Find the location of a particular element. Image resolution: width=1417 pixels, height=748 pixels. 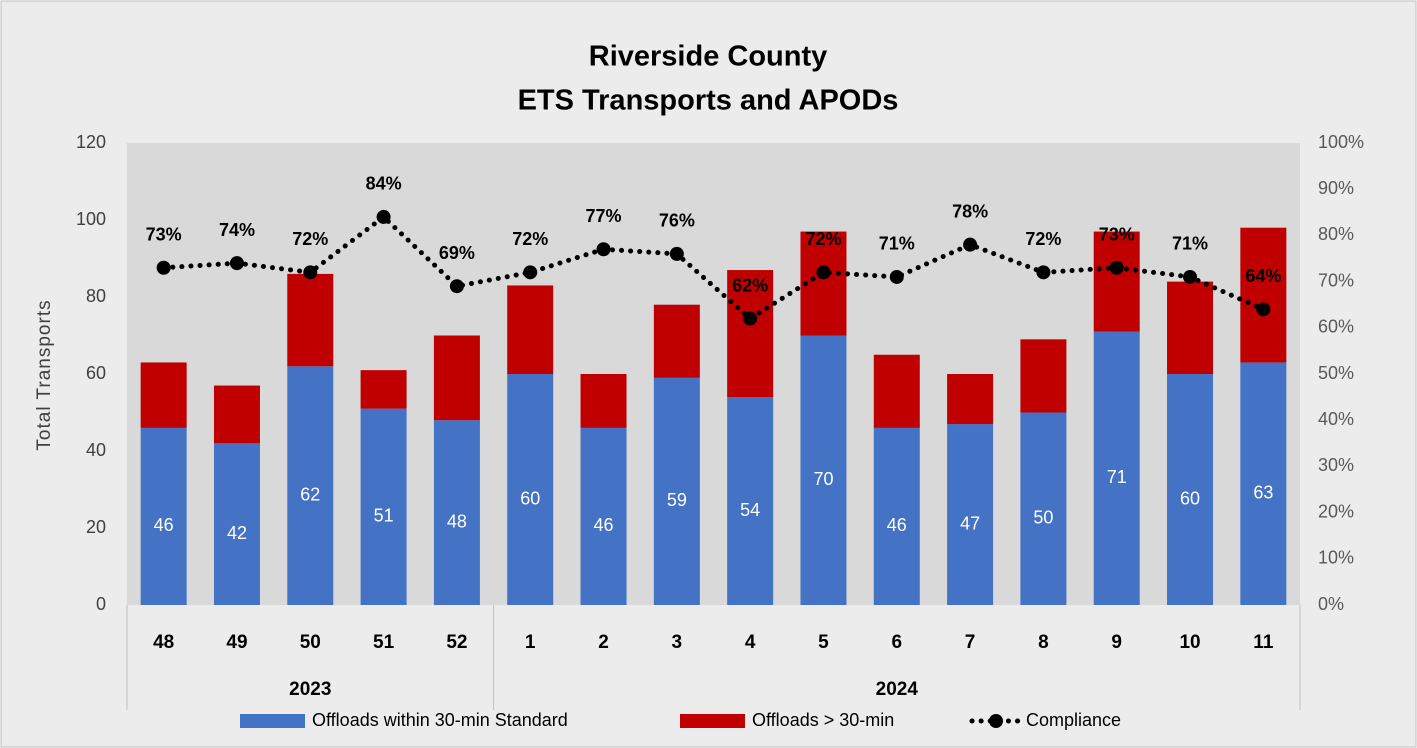

x-tick-label: 8 is located at coordinates (1043, 642).